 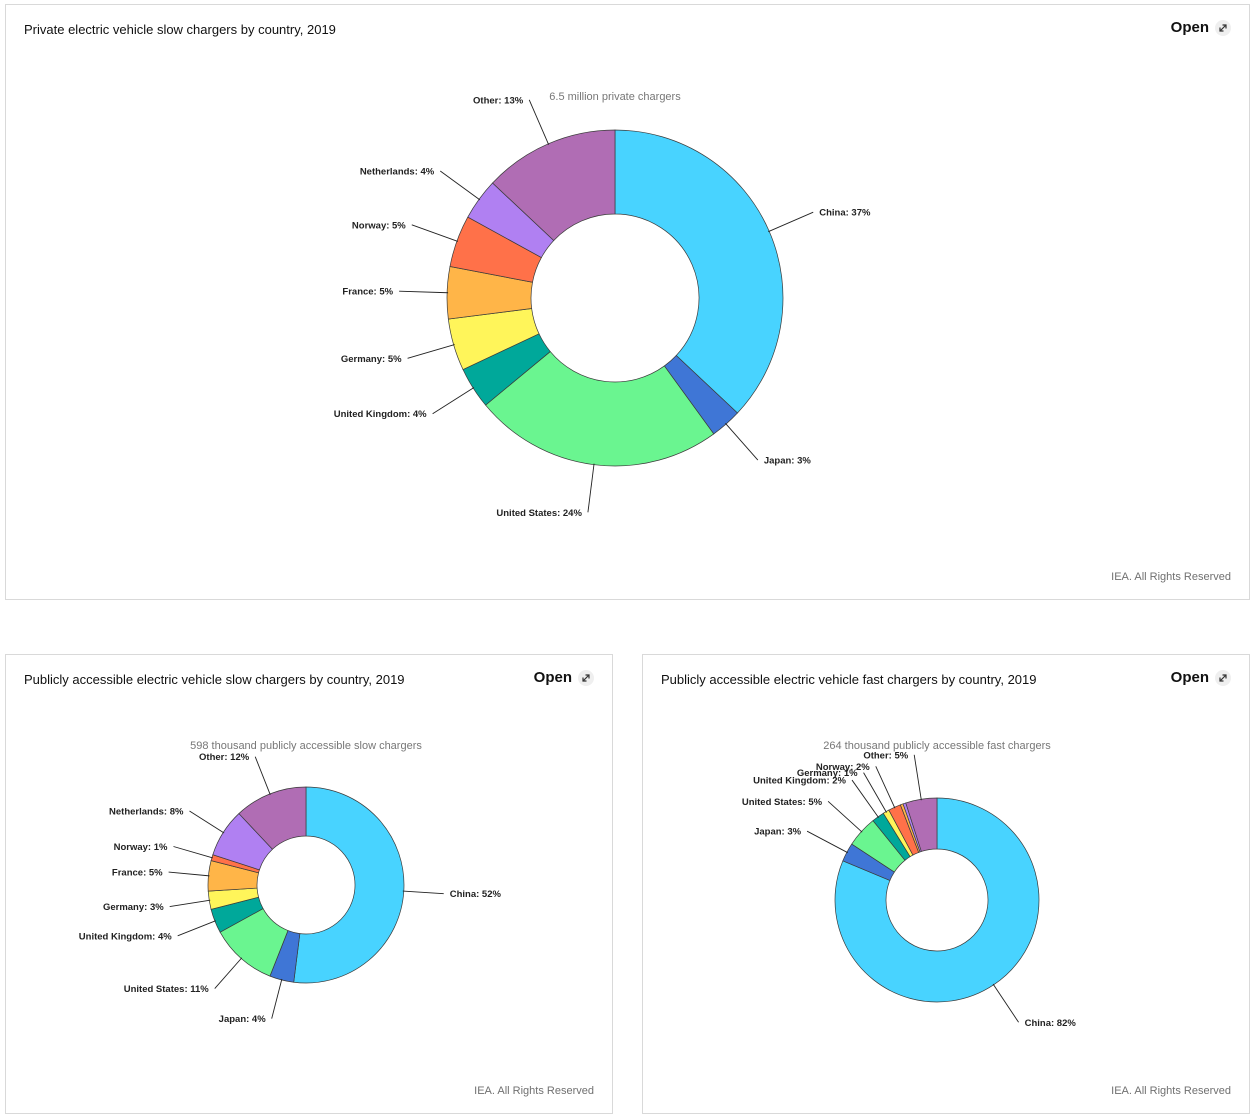 What do you see at coordinates (539, 513) in the screenshot?
I see `data-label-united-states: United States: 24%` at bounding box center [539, 513].